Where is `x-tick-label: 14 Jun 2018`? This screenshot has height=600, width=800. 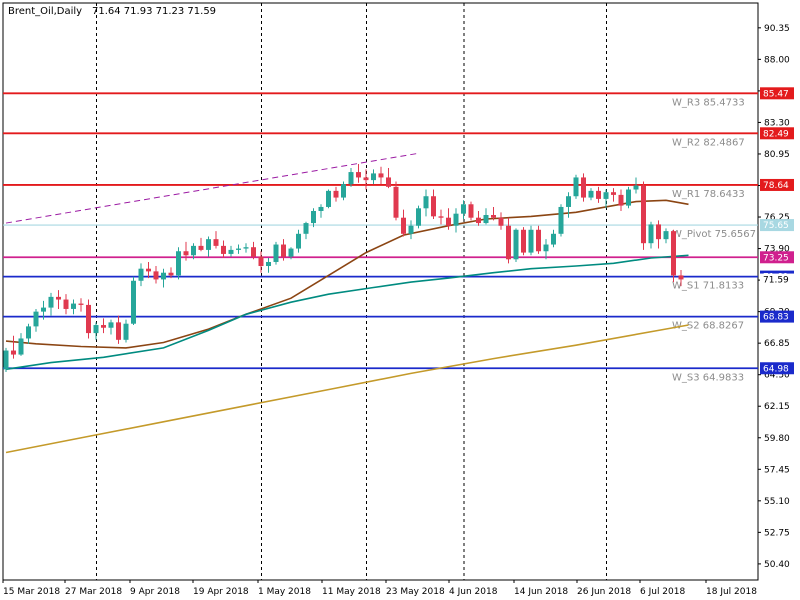
x-tick-label: 14 Jun 2018 is located at coordinates (541, 592).